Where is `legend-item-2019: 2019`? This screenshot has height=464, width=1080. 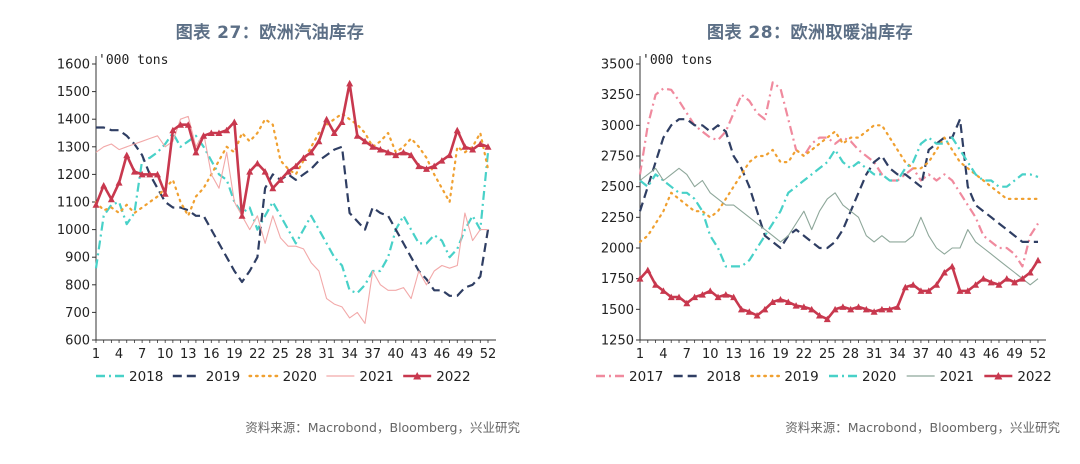 legend-item-2019: 2019 is located at coordinates (206, 377).